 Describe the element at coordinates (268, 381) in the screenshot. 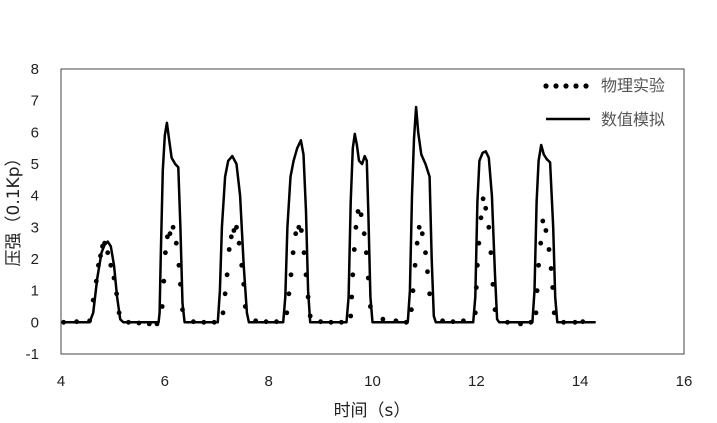

I see `x-tick-label: 8` at that location.